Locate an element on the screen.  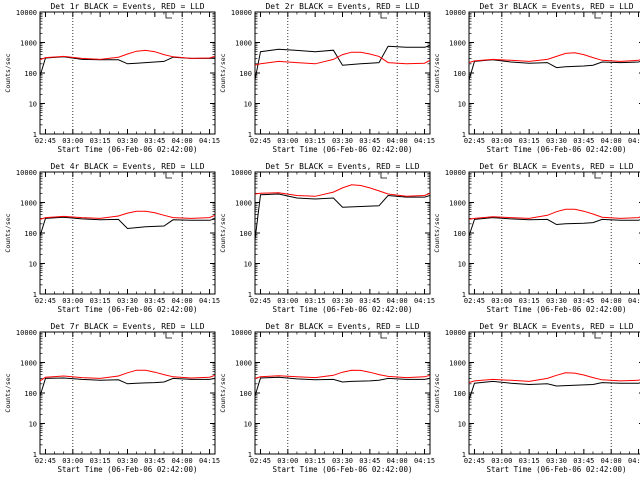
chart-title: Det 6r BLACK = Events, RED = LLD is located at coordinates (556, 166).